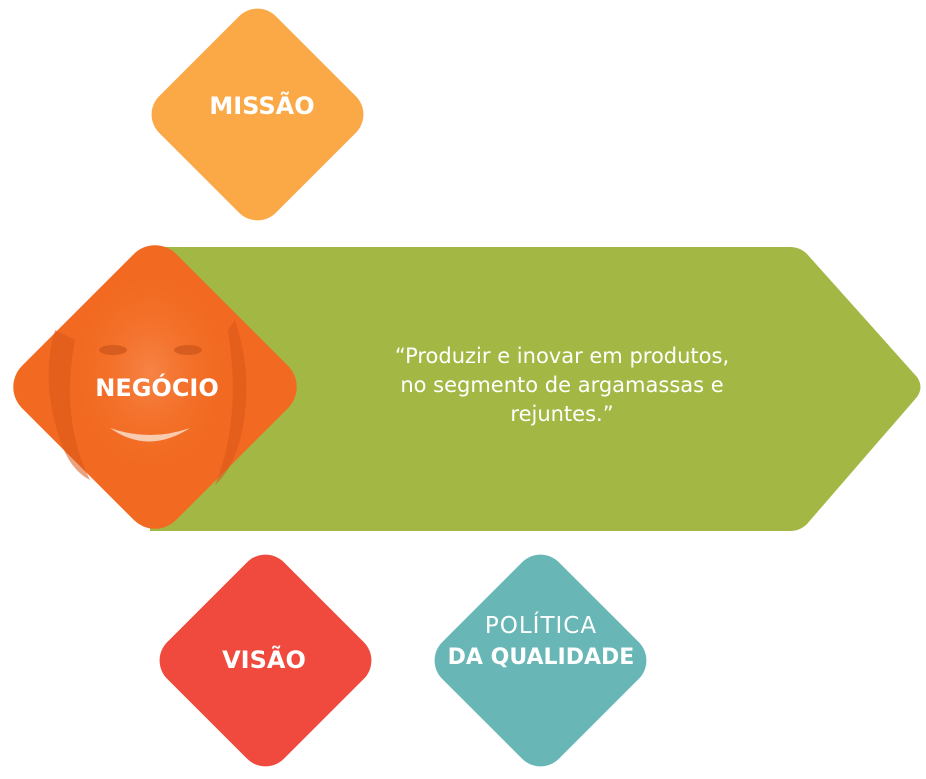 The height and width of the screenshot is (779, 926). What do you see at coordinates (562, 356) in the screenshot?
I see `quote-line-1: “Produzir e inovar em produtos,` at bounding box center [562, 356].